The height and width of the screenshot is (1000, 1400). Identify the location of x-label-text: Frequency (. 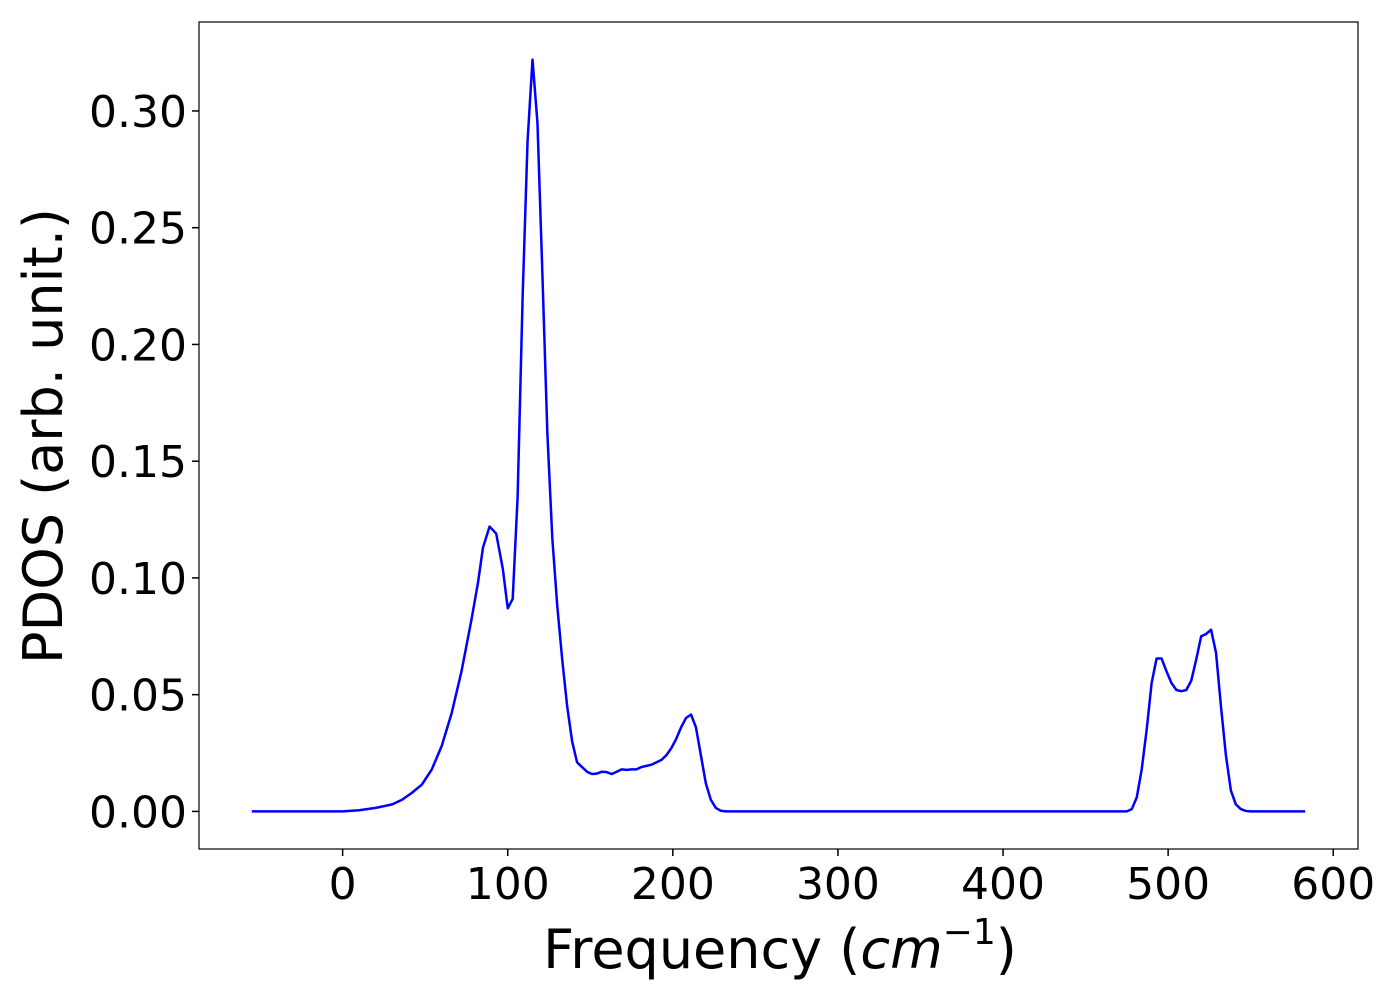
(701, 949).